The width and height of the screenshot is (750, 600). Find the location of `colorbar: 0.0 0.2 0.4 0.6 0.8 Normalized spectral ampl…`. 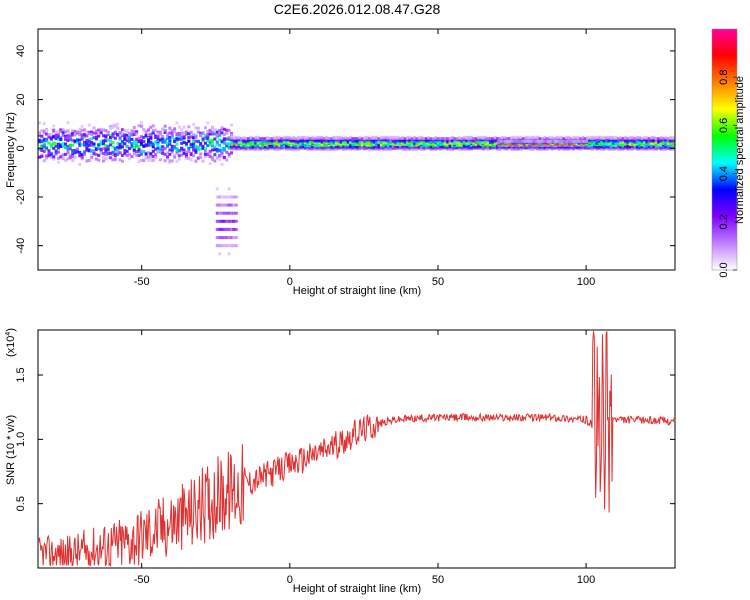

colorbar: 0.0 0.2 0.4 0.6 0.8 Normalized spectral ampl… is located at coordinates (728, 153).